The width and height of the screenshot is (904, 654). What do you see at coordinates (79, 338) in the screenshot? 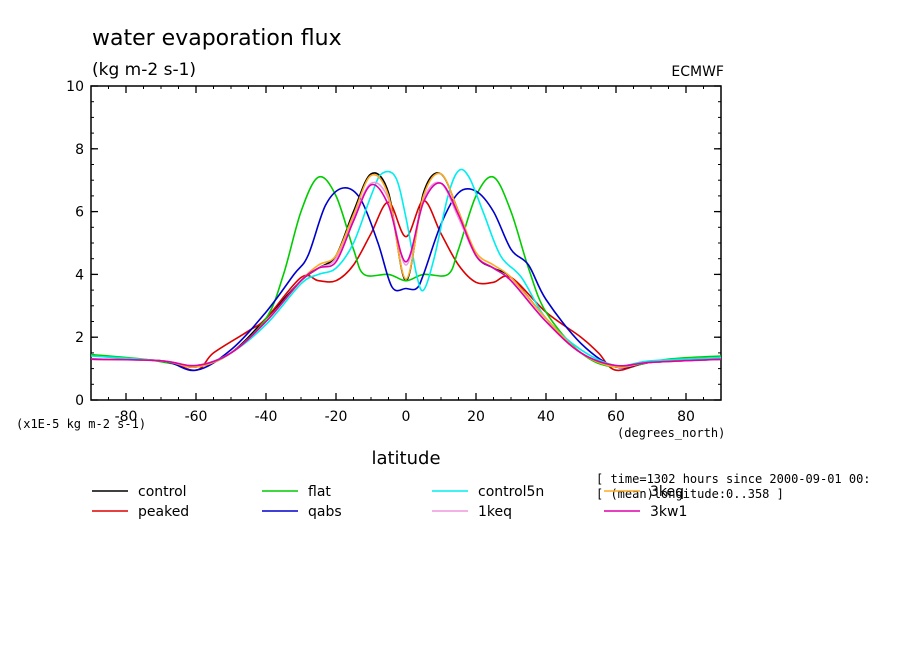
I see `y-tick-label: 2` at bounding box center [79, 338].